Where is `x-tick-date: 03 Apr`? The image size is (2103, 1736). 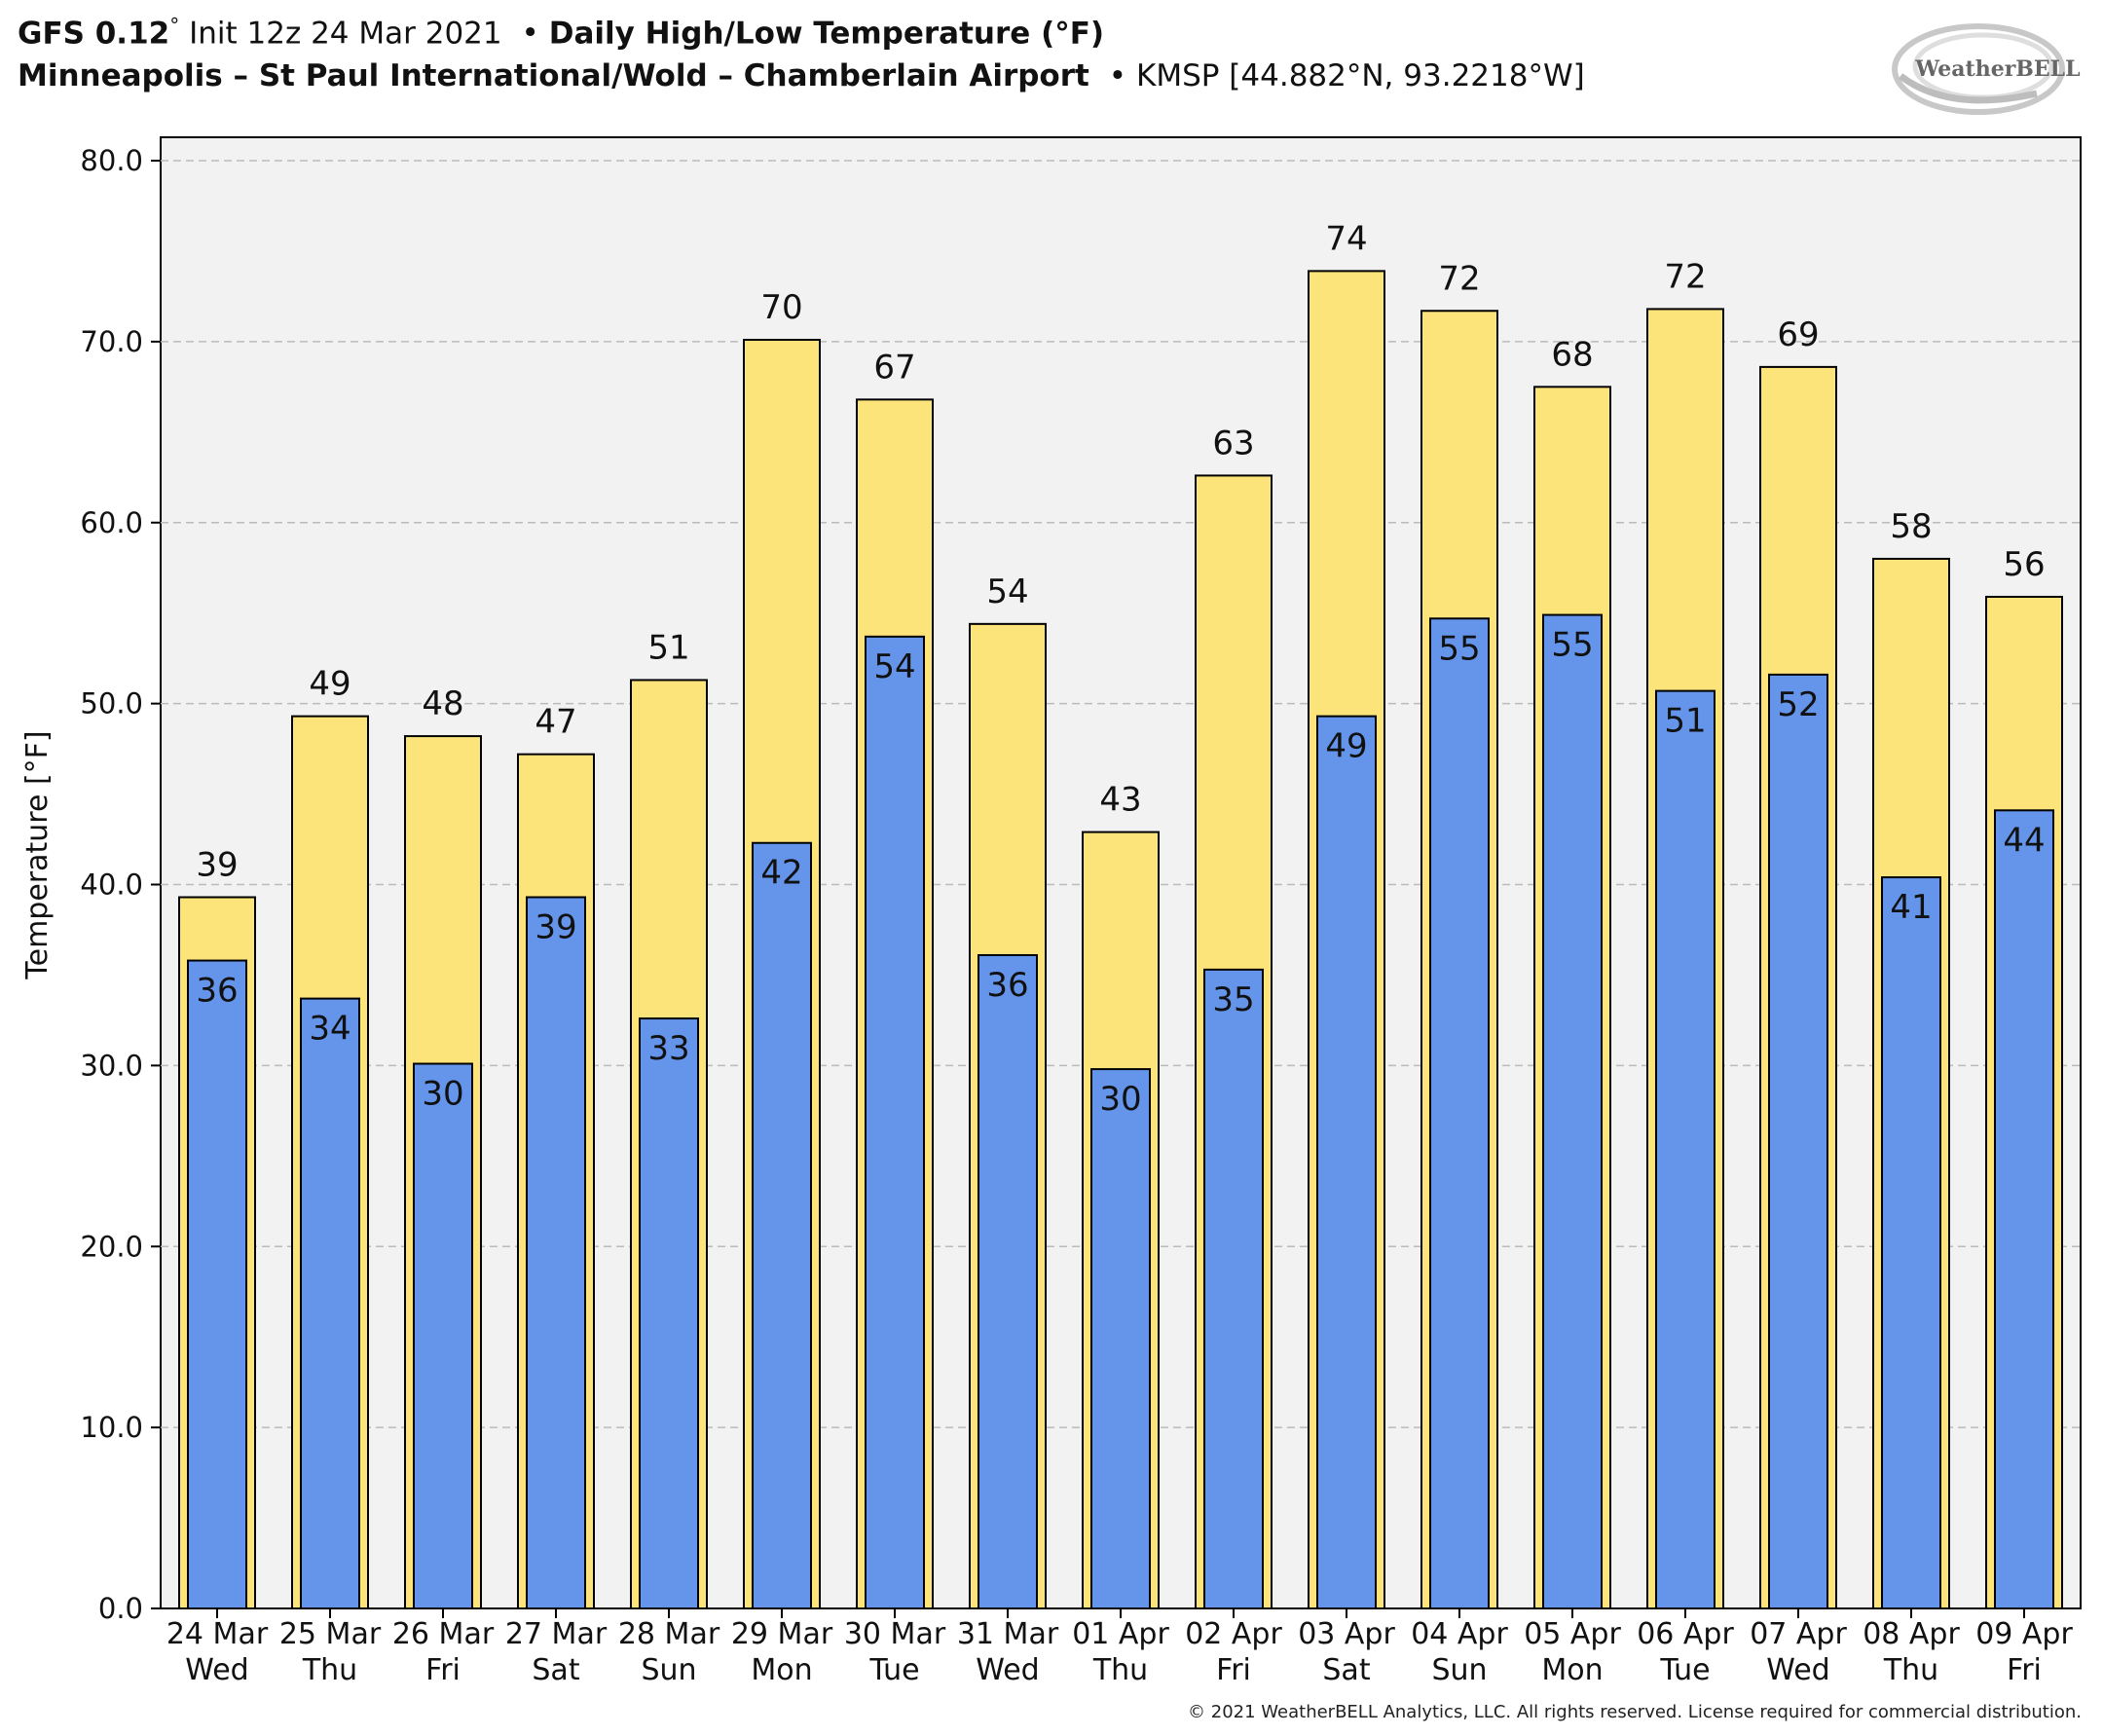
x-tick-date: 03 Apr is located at coordinates (1346, 1634).